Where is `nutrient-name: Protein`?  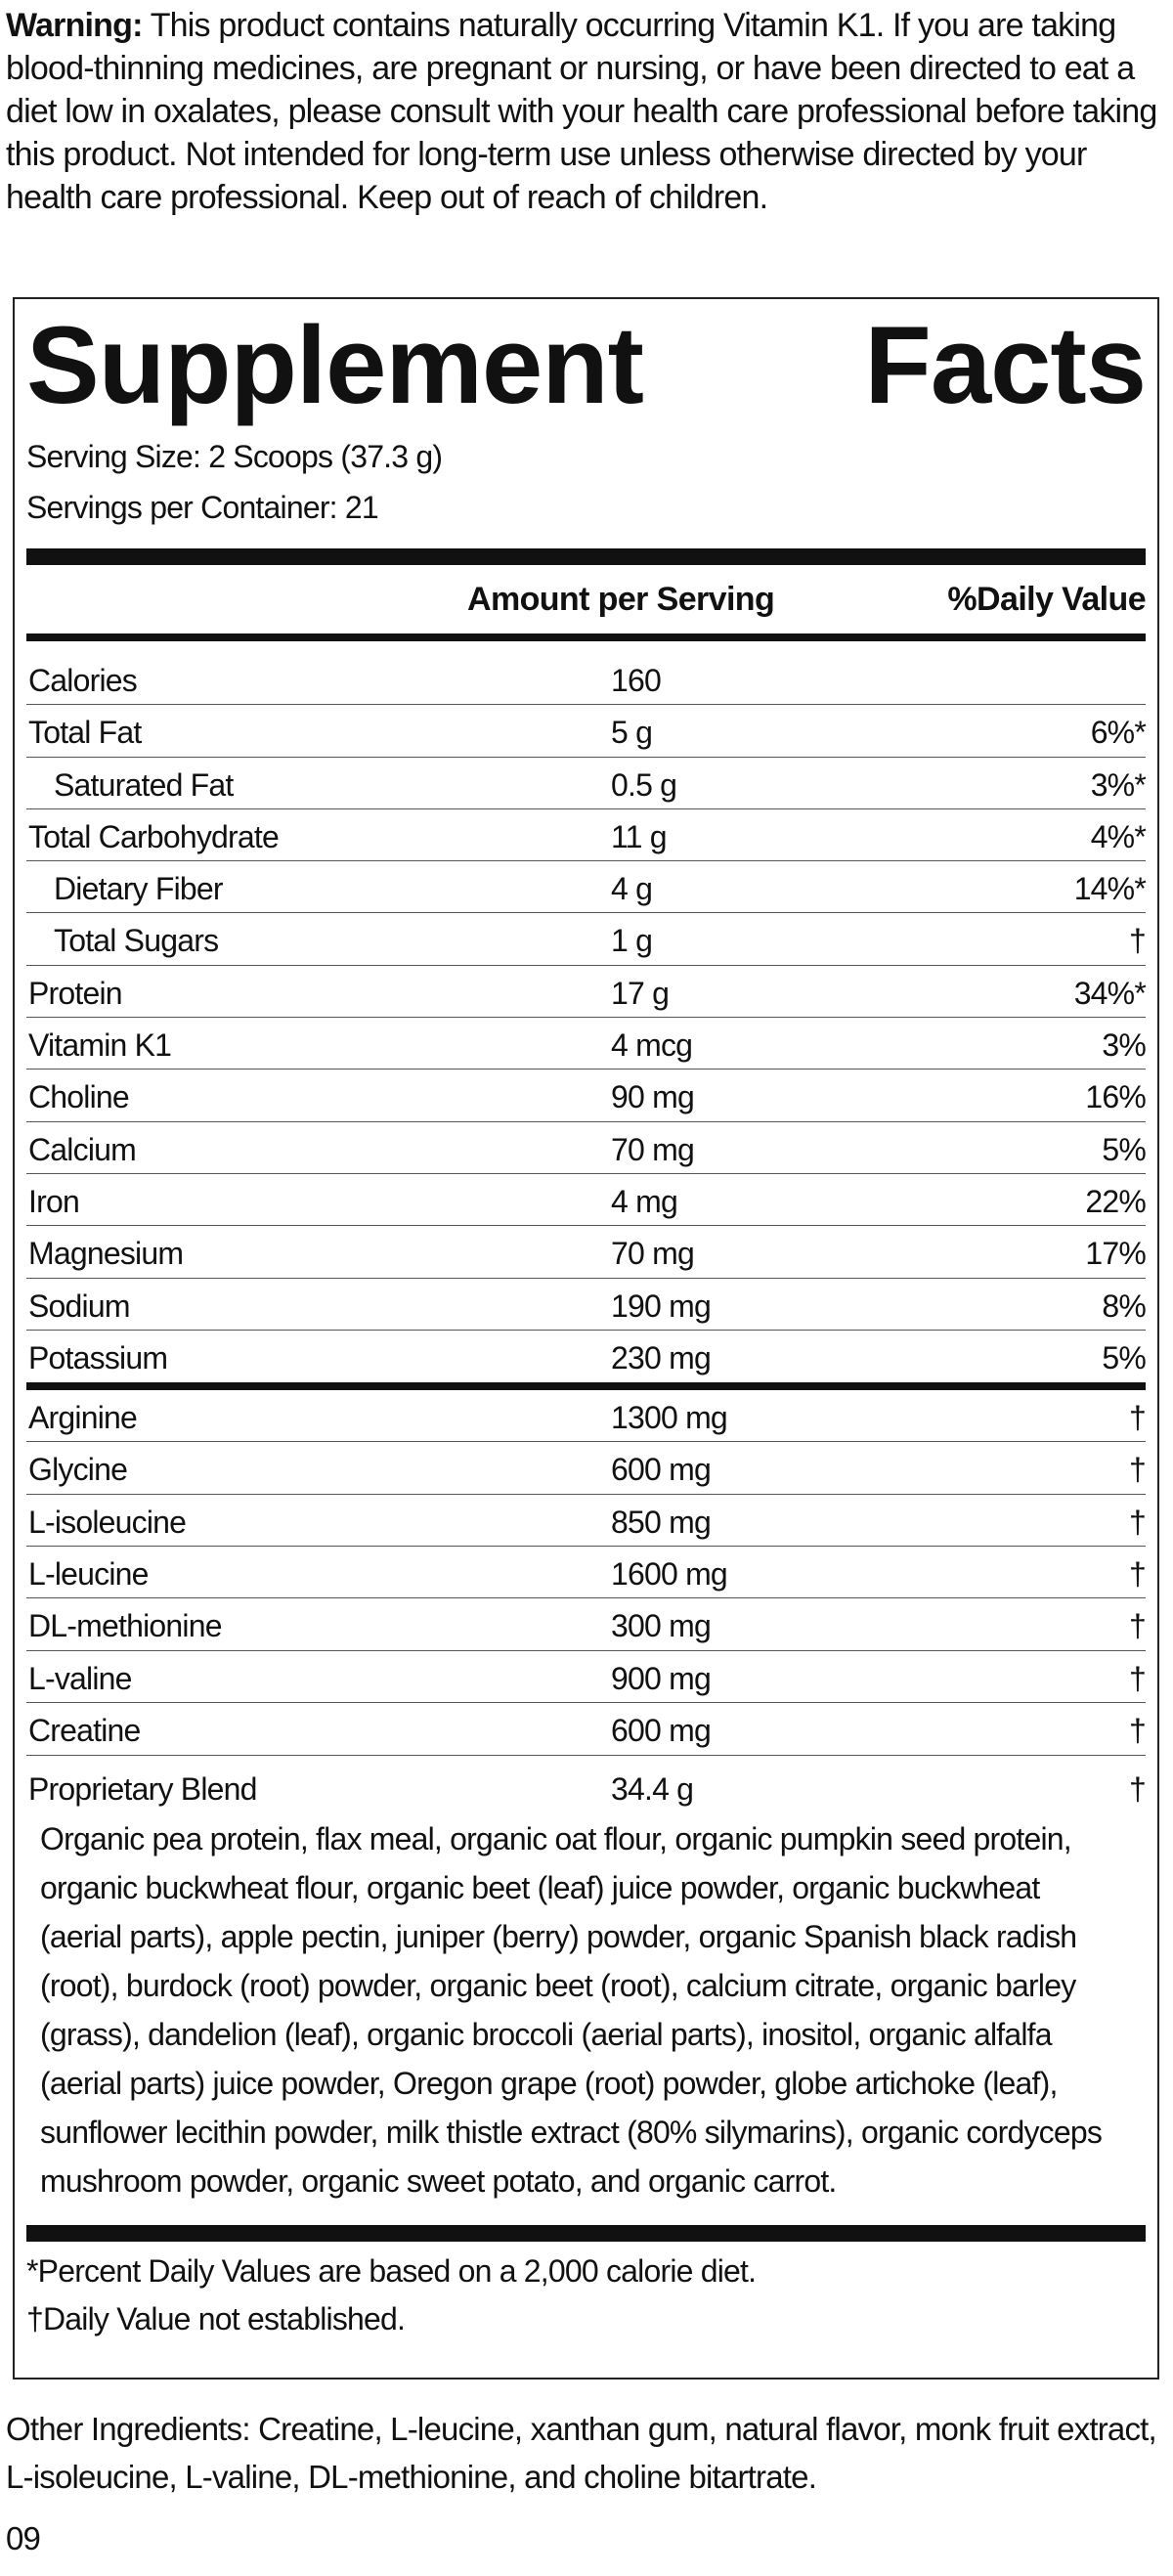 nutrient-name: Protein is located at coordinates (76, 993).